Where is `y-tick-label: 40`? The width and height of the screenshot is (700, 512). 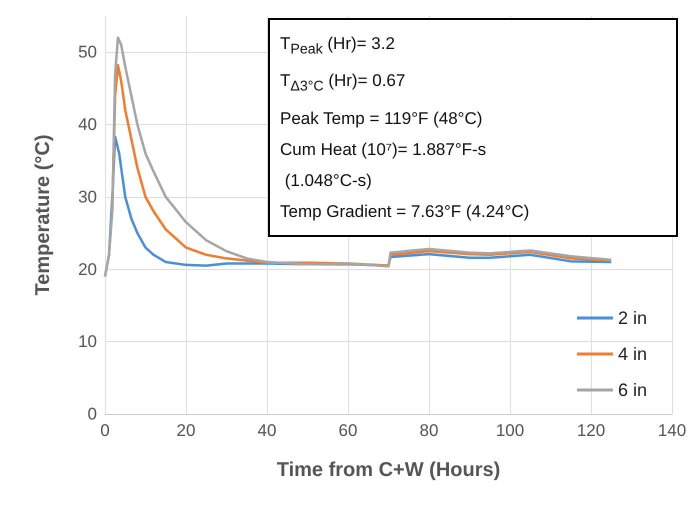 y-tick-label: 40 is located at coordinates (87, 124).